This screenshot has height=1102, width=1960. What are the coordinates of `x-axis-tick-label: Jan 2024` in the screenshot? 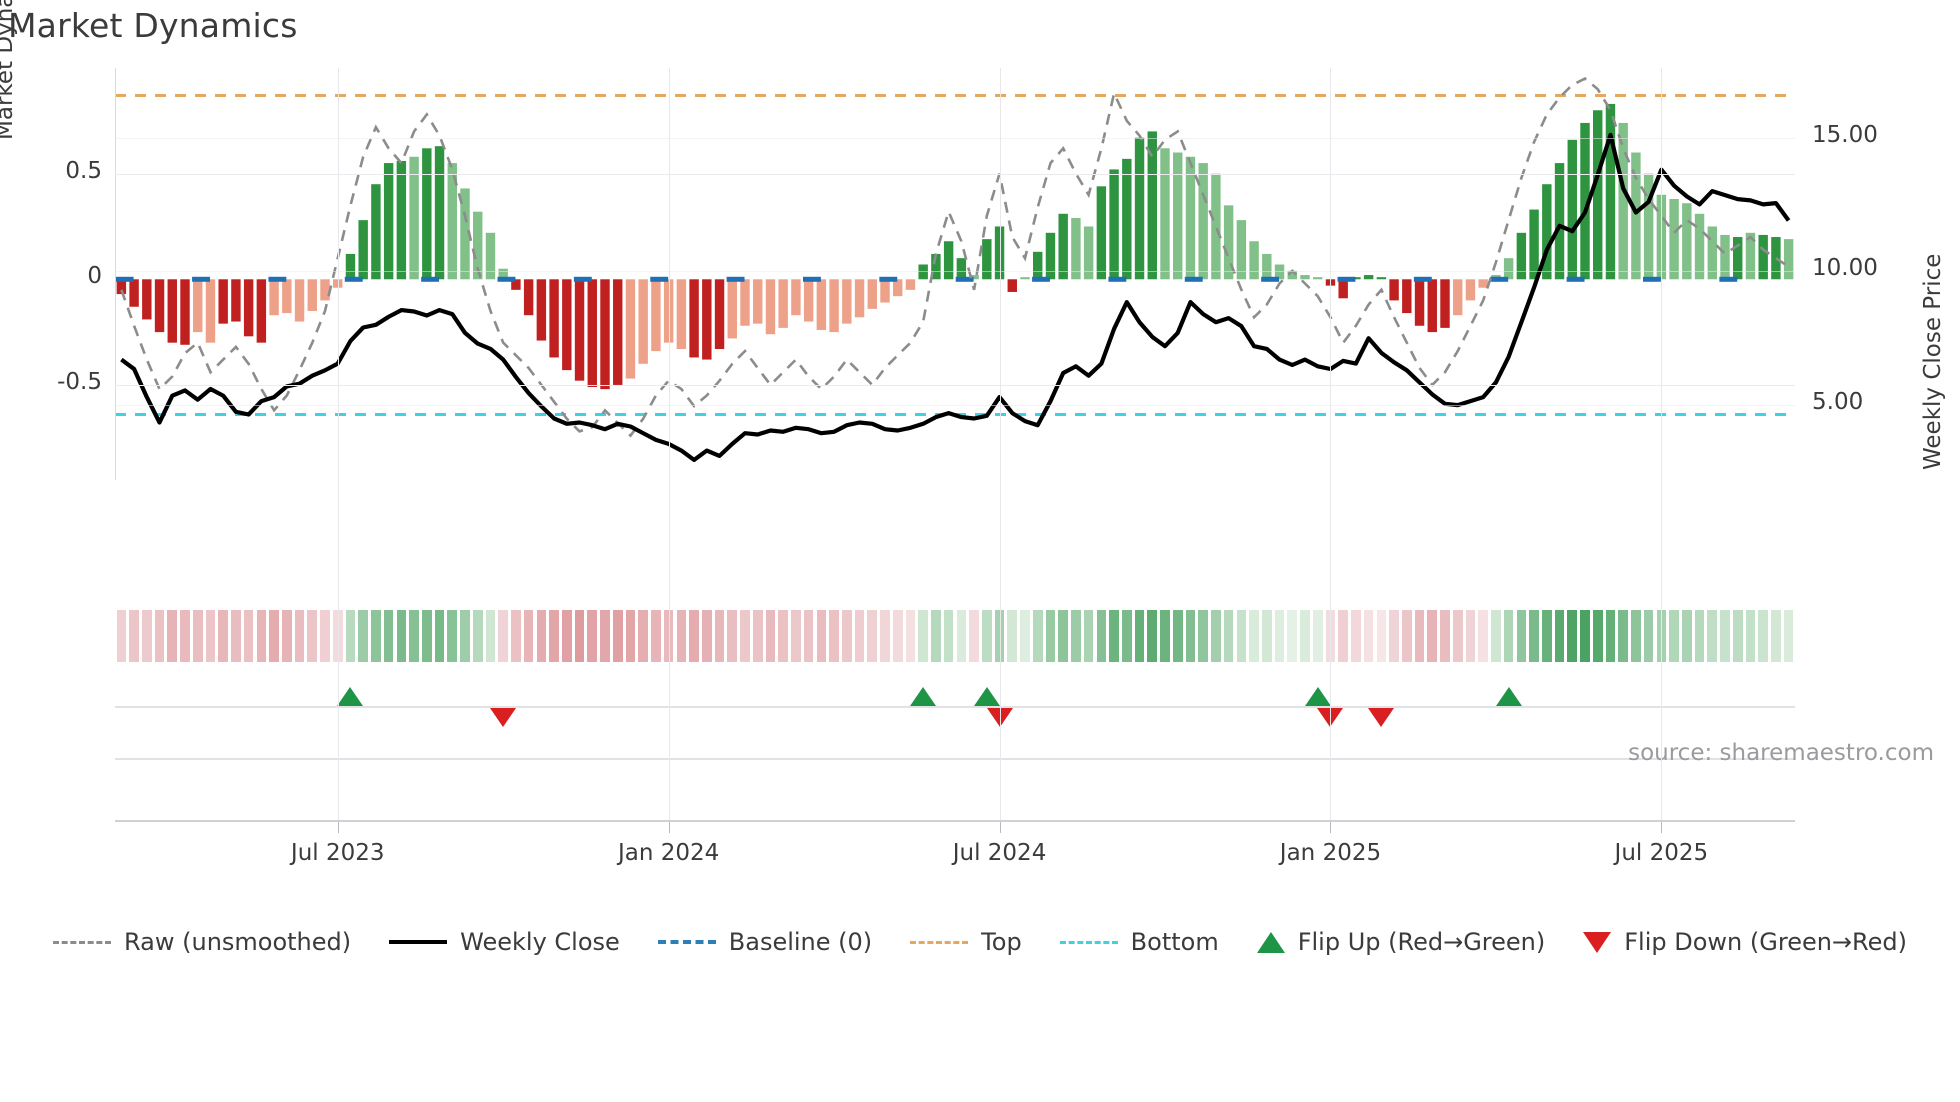 It's located at (668, 853).